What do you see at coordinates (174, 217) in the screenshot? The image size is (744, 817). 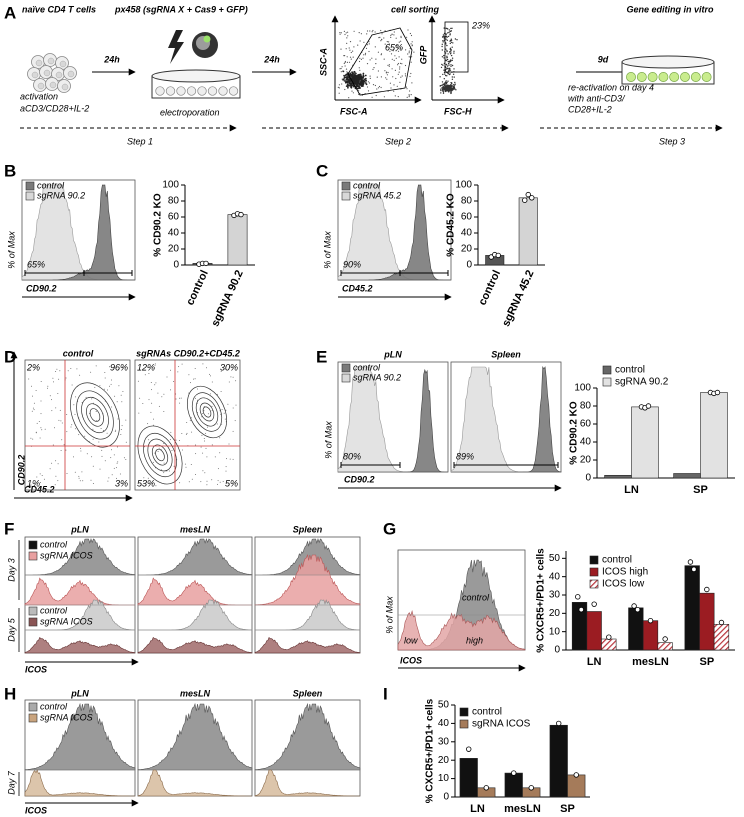 I see `y-tick-label: 60` at bounding box center [174, 217].